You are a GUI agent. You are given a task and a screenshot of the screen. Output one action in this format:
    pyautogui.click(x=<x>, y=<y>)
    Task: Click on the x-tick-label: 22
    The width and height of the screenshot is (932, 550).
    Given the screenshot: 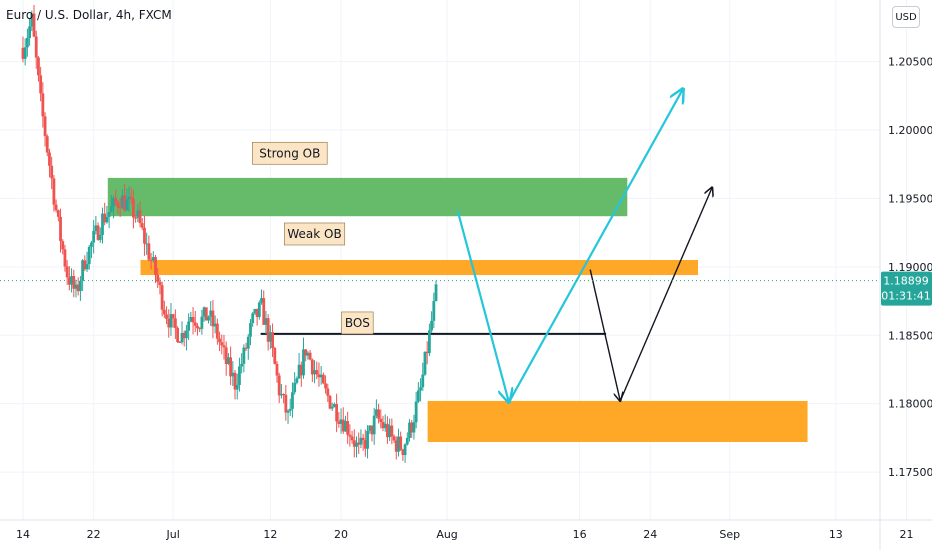 What is the action you would take?
    pyautogui.click(x=94, y=534)
    